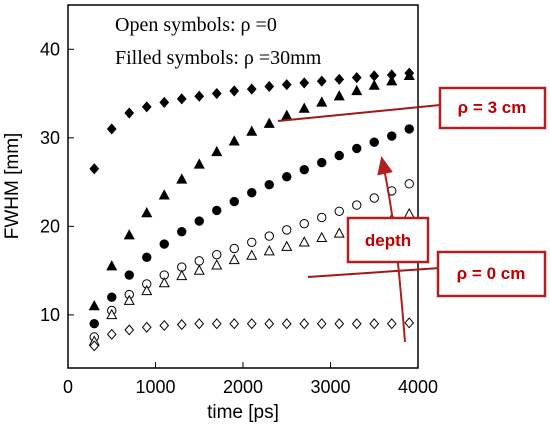 This screenshot has width=550, height=428. What do you see at coordinates (50, 49) in the screenshot?
I see `y-tick-label: 40` at bounding box center [50, 49].